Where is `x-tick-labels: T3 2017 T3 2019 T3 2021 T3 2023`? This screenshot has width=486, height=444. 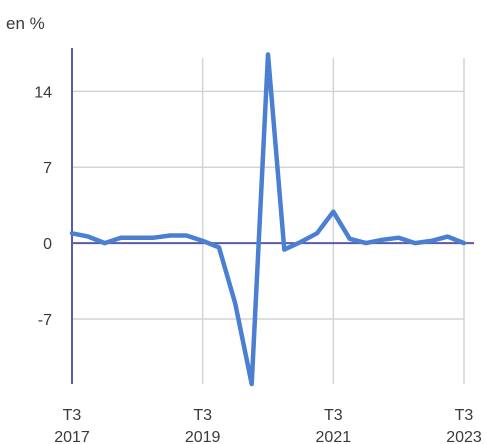
x-tick-labels: T3 2017 T3 2019 T3 2021 T3 2023 is located at coordinates (268, 425).